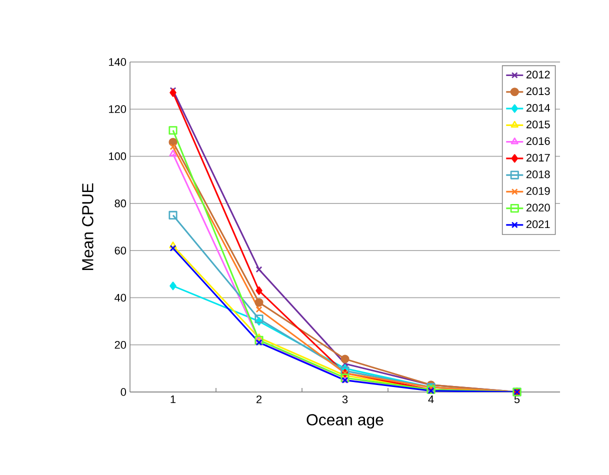 The width and height of the screenshot is (609, 475). What do you see at coordinates (120, 250) in the screenshot?
I see `y-tick-label: 60` at bounding box center [120, 250].